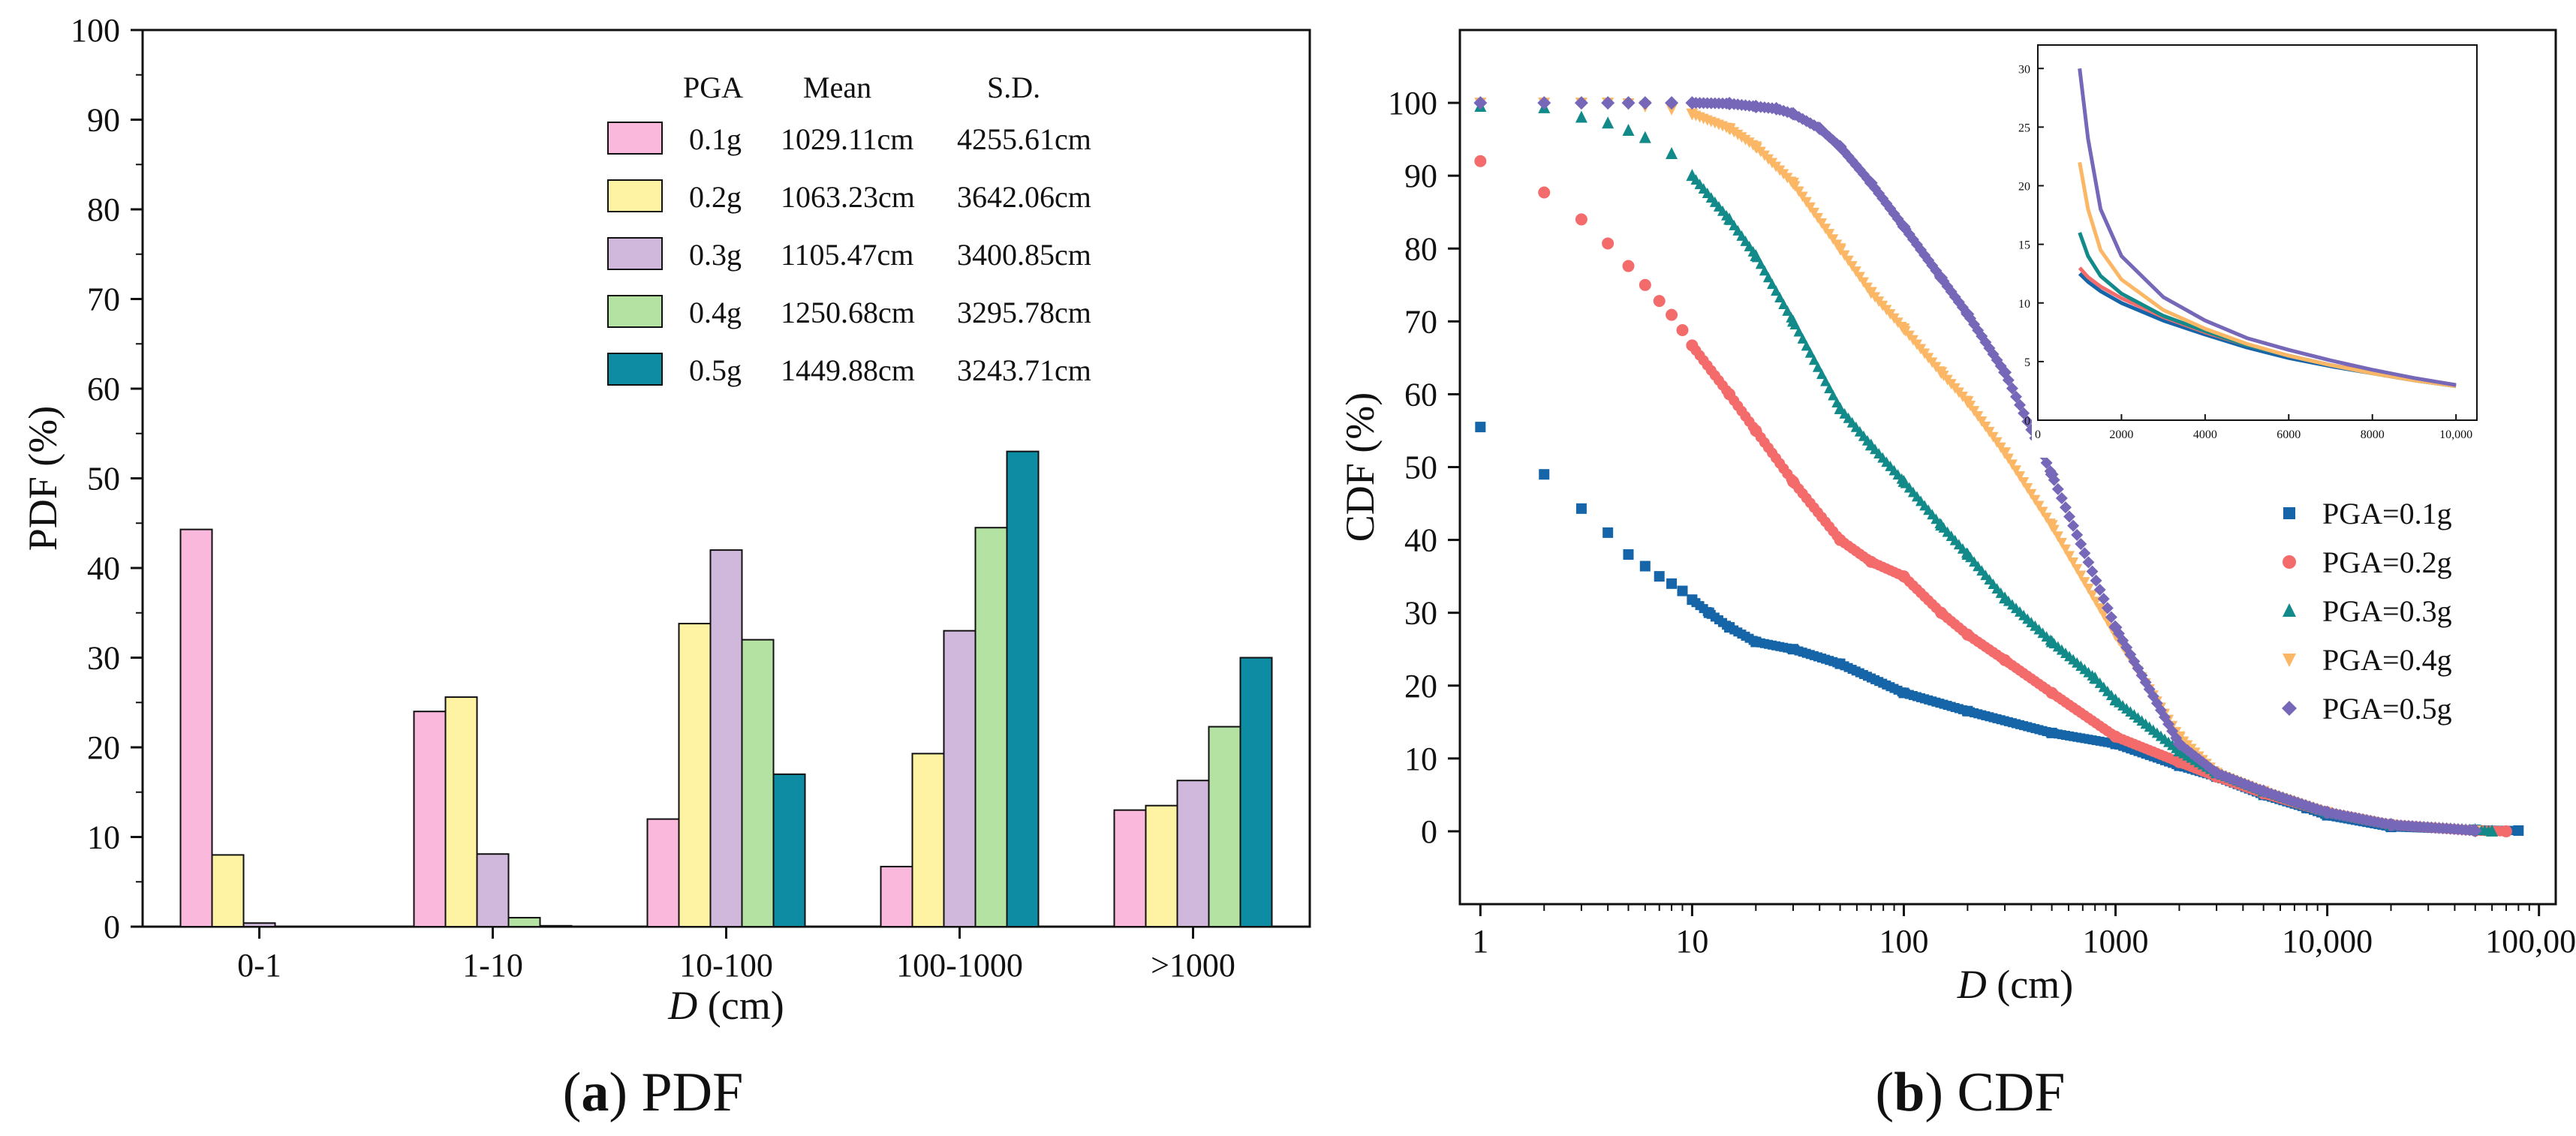 The image size is (2576, 1136). Describe the element at coordinates (2024, 305) in the screenshot. I see `inset-y-tick-label: 10` at that location.